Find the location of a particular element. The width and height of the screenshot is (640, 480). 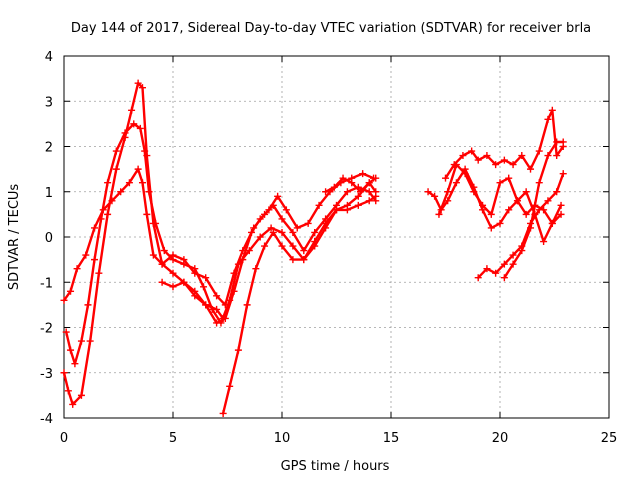

y-tick-labels: -4 -3 -2 -1 0 1 2 3 4 is located at coordinates (46, 238).